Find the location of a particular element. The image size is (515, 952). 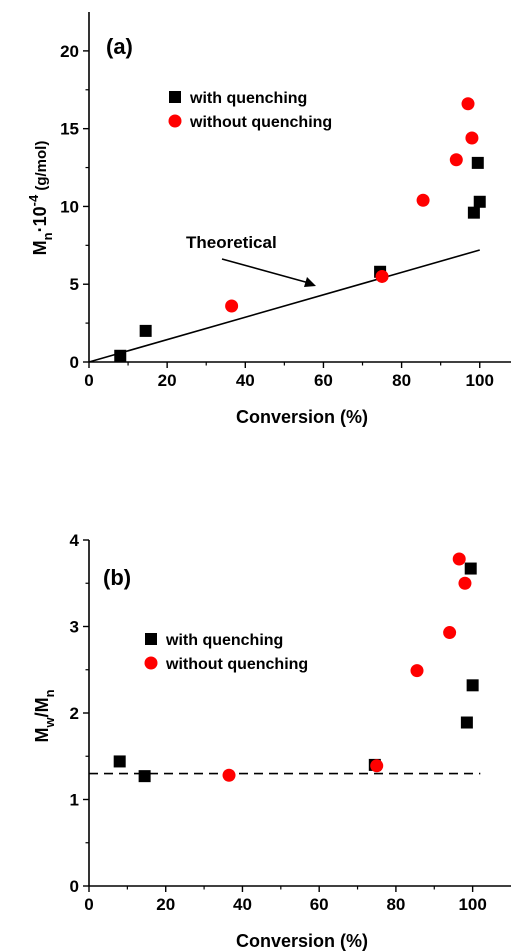

panel-b-y-tick-label: 4 is located at coordinates (75, 540).